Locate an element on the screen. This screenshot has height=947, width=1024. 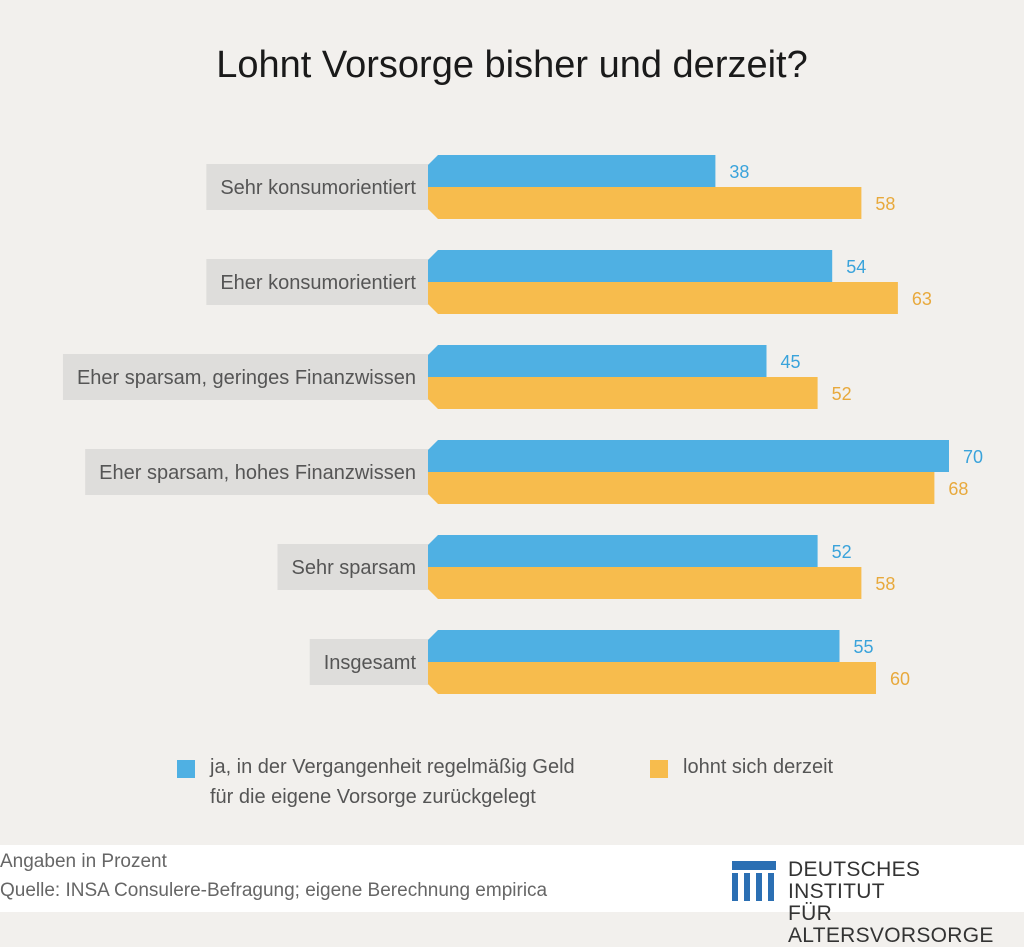
category-label: Sehr sparsam is located at coordinates (354, 568).